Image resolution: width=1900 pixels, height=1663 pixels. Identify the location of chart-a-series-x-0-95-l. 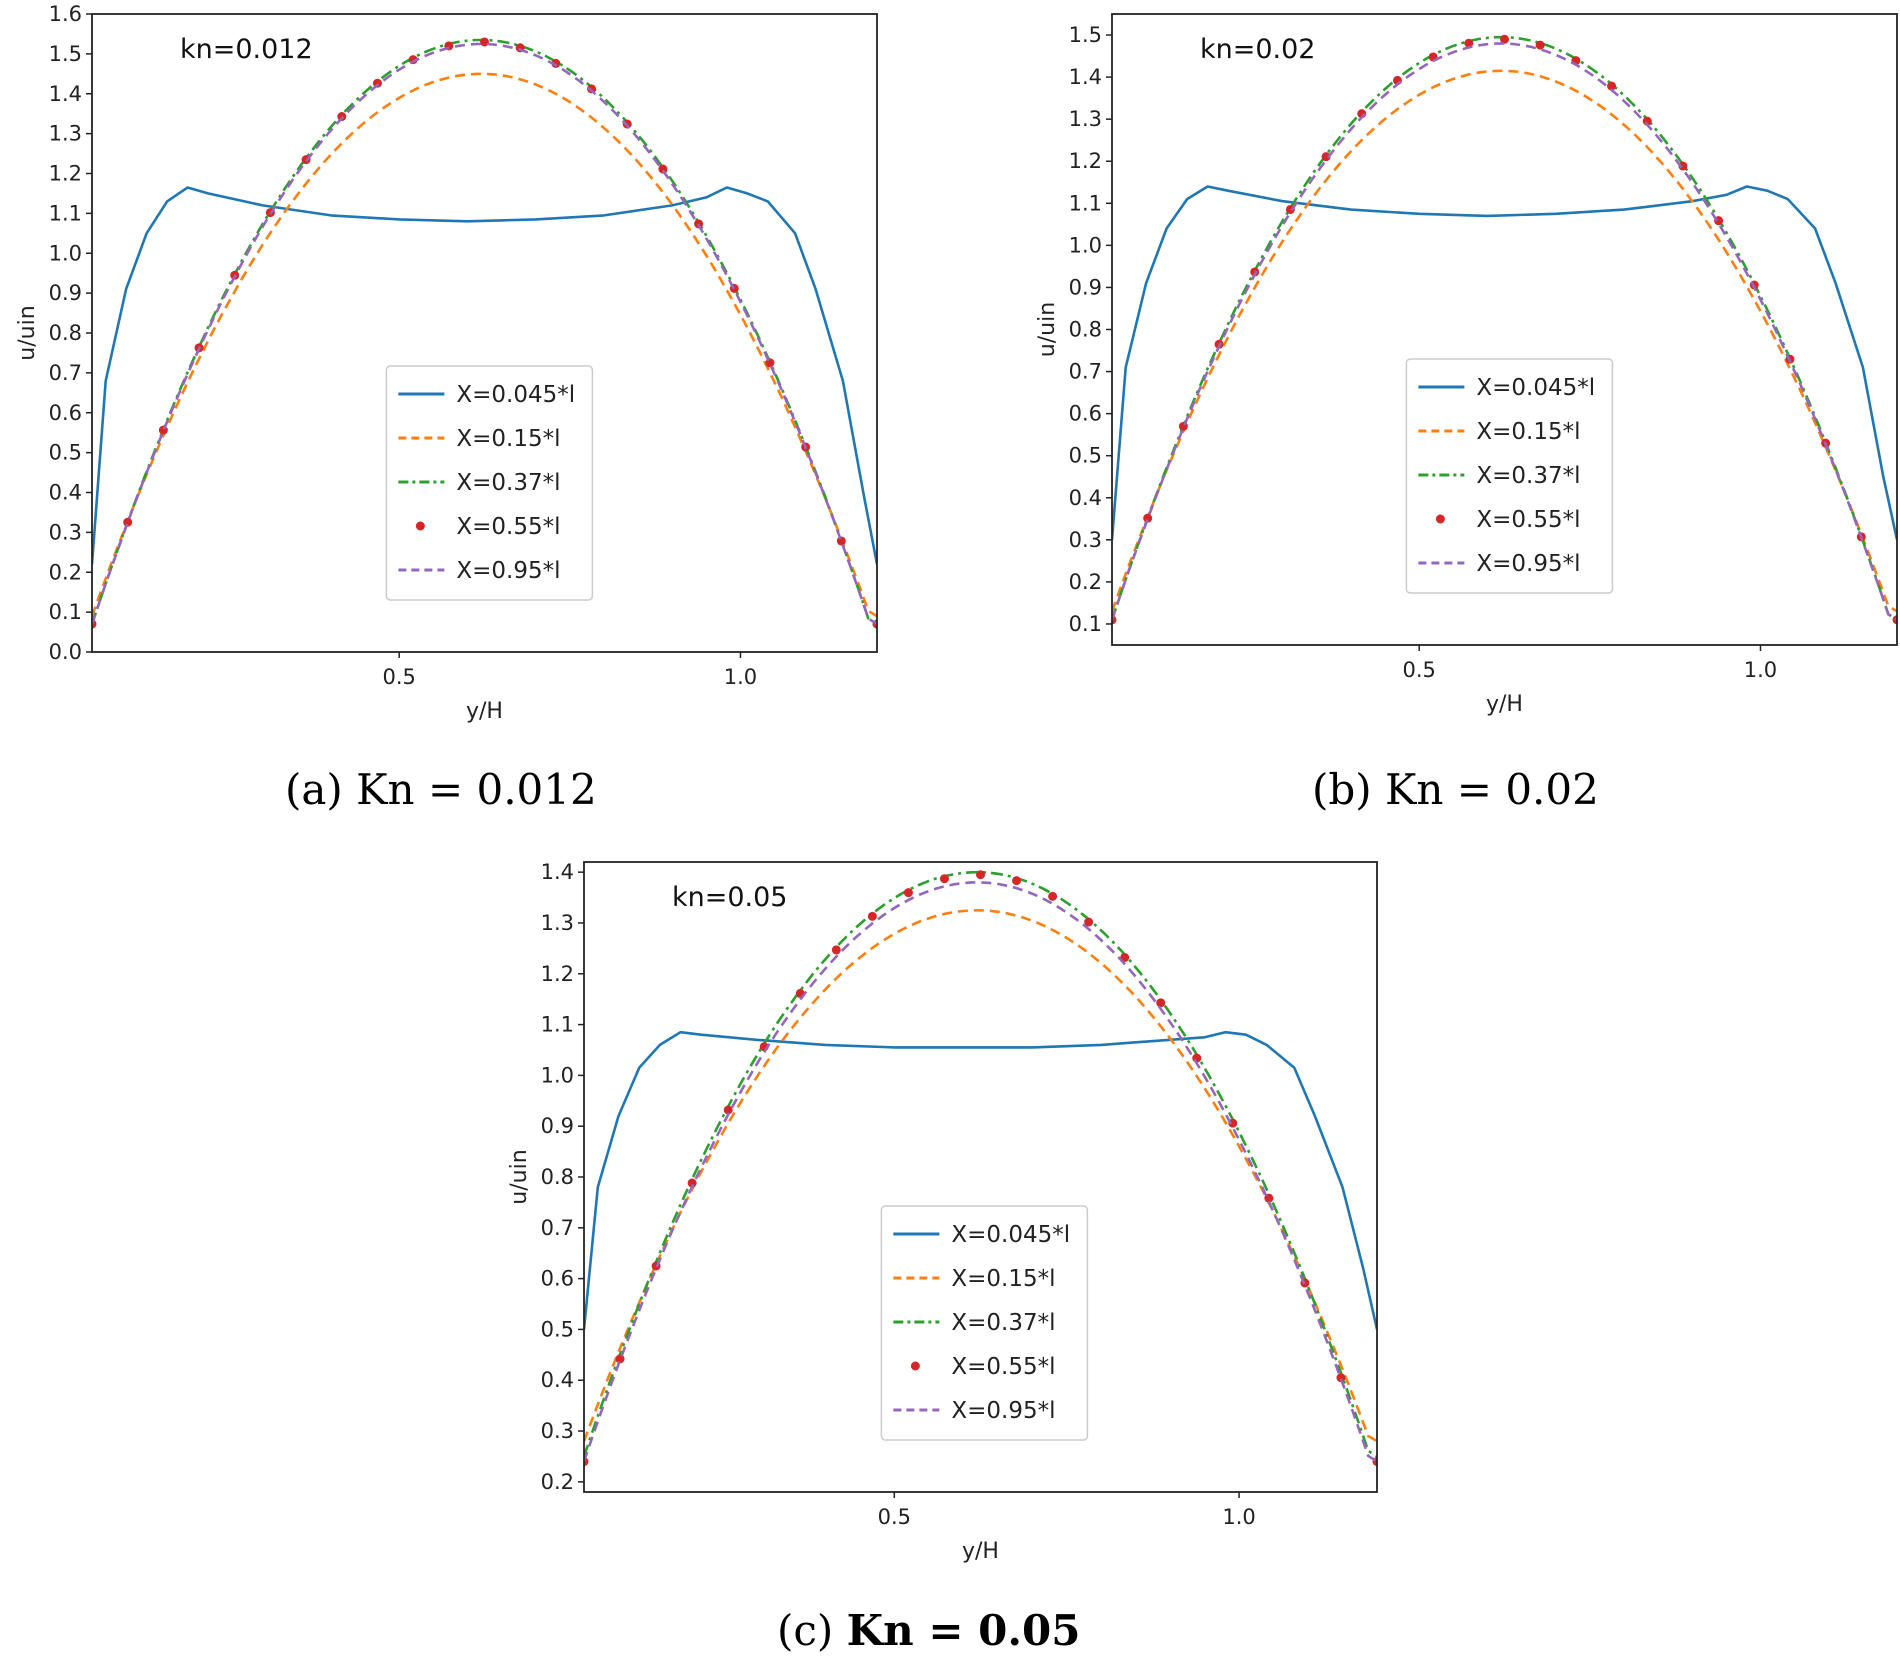
(484, 334).